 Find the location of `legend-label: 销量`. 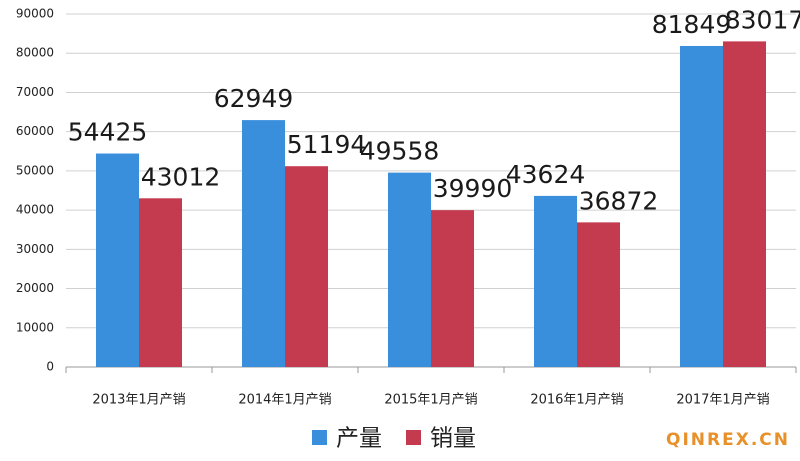

legend-label: 销量 is located at coordinates (453, 439).